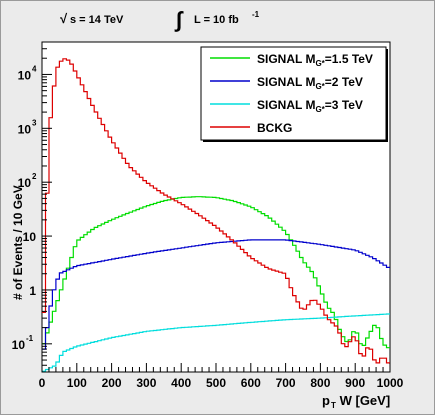 This screenshot has height=420, width=435. I want to click on sqrt-symbol: √, so click(64, 18).